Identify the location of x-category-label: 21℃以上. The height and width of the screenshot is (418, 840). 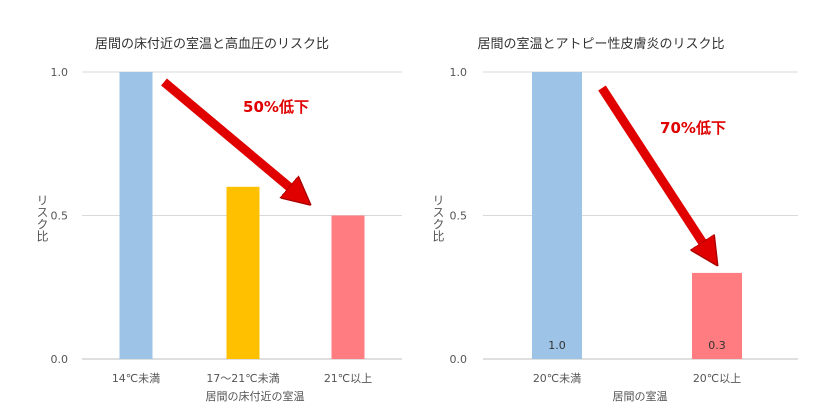
(348, 378).